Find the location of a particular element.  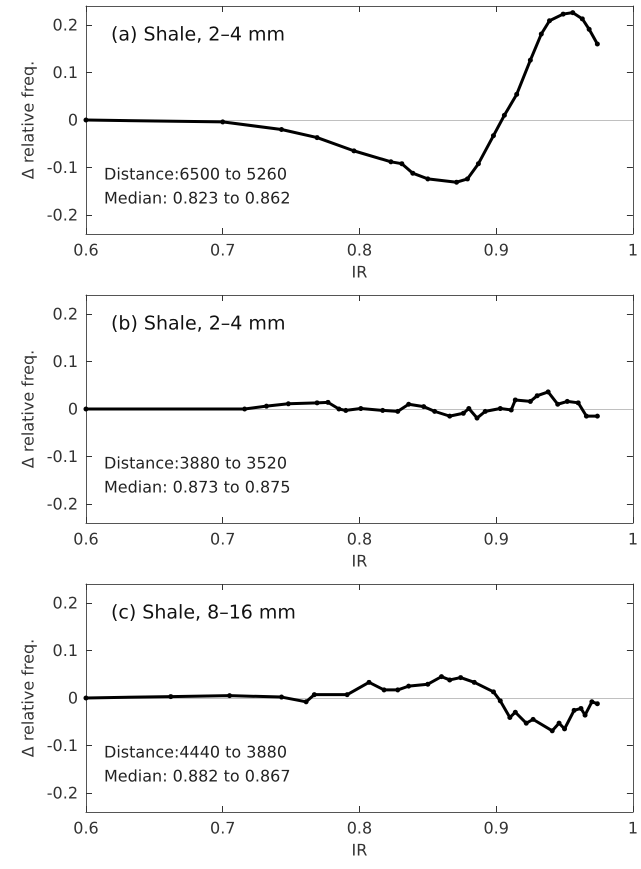

text: (b) Shale, 2–4 mm is located at coordinates (198, 323).